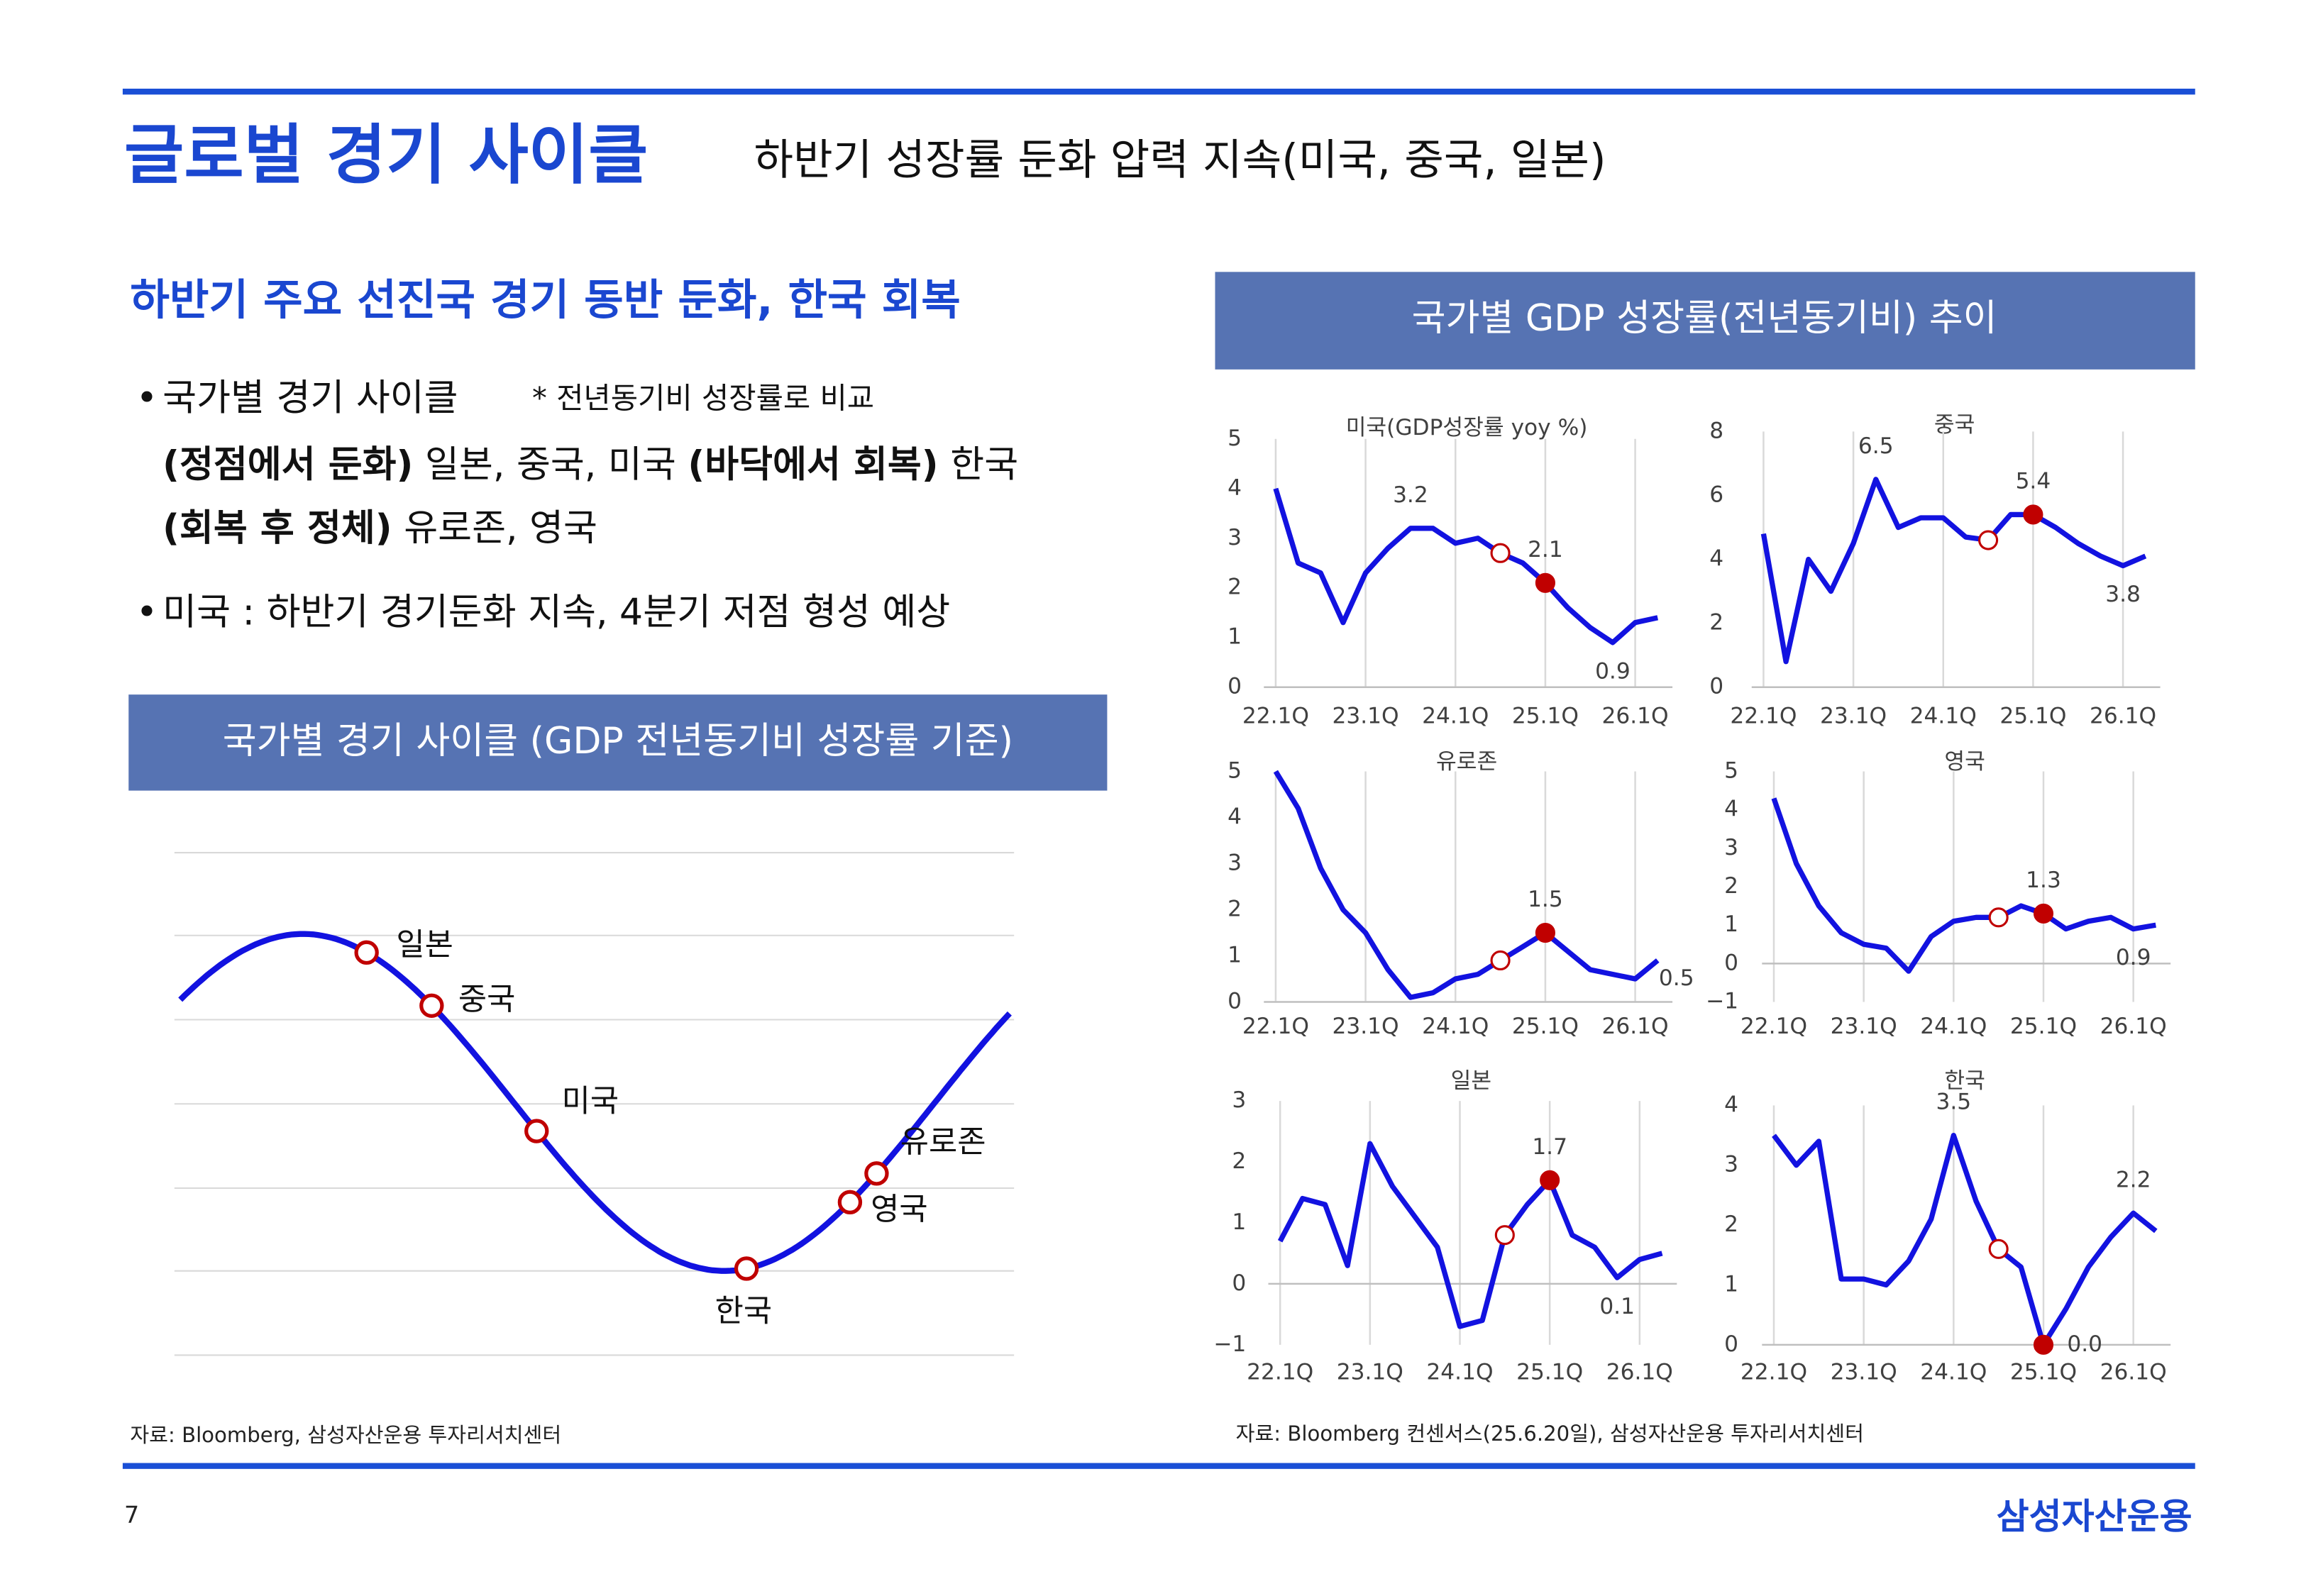 The height and width of the screenshot is (1596, 2306). I want to click on point-label: 일본, so click(424, 945).